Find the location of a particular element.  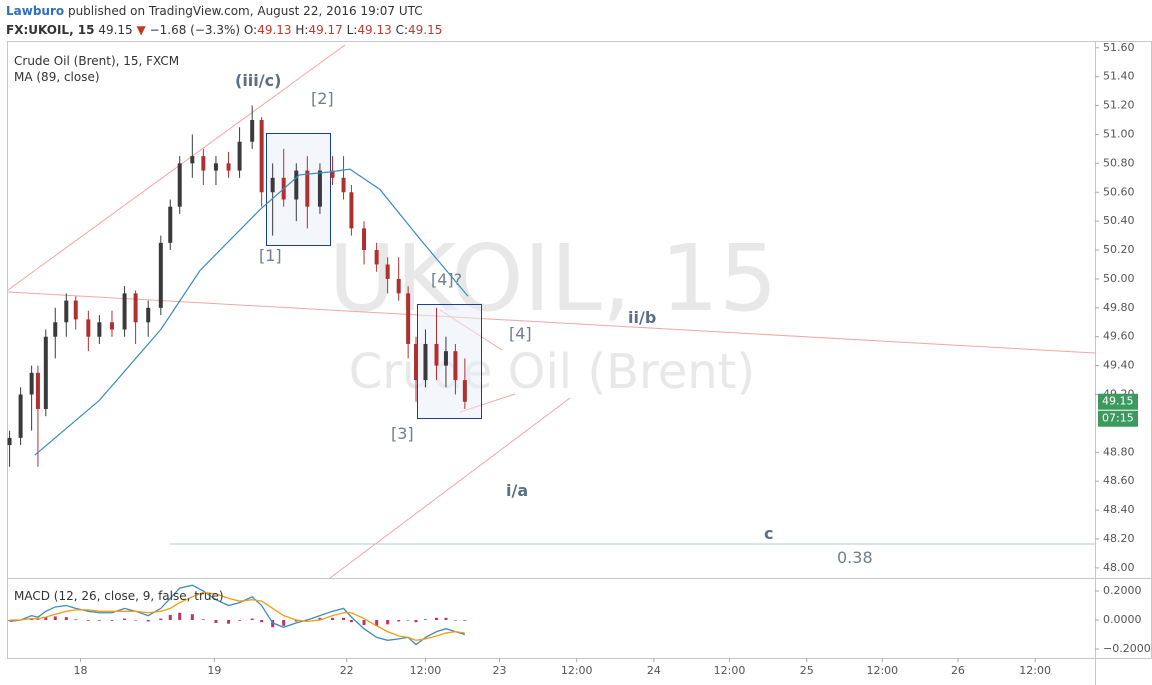

last: 49.15 is located at coordinates (115, 30).